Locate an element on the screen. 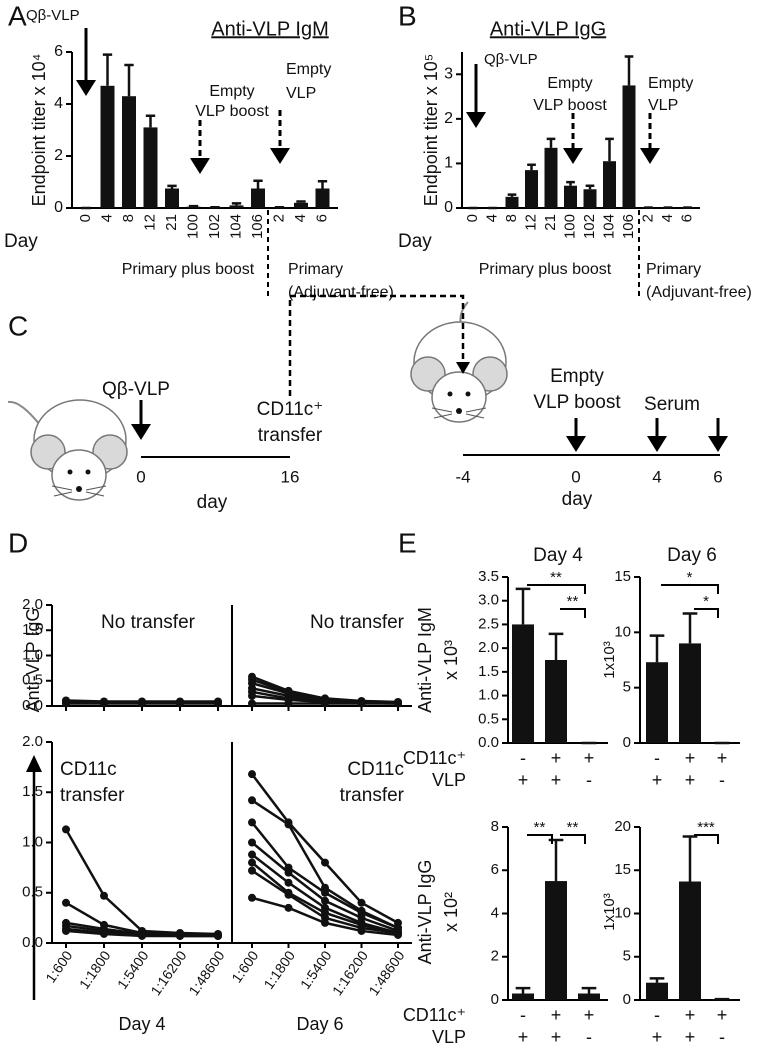 Image resolution: width=772 pixels, height=1050 pixels. panel-title: transfer is located at coordinates (372, 795).